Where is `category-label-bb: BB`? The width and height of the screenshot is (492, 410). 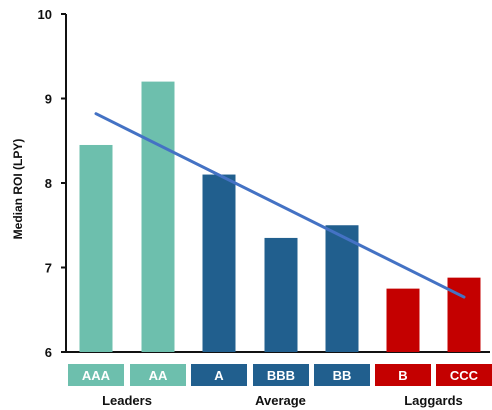
category-label-bb: BB is located at coordinates (342, 375).